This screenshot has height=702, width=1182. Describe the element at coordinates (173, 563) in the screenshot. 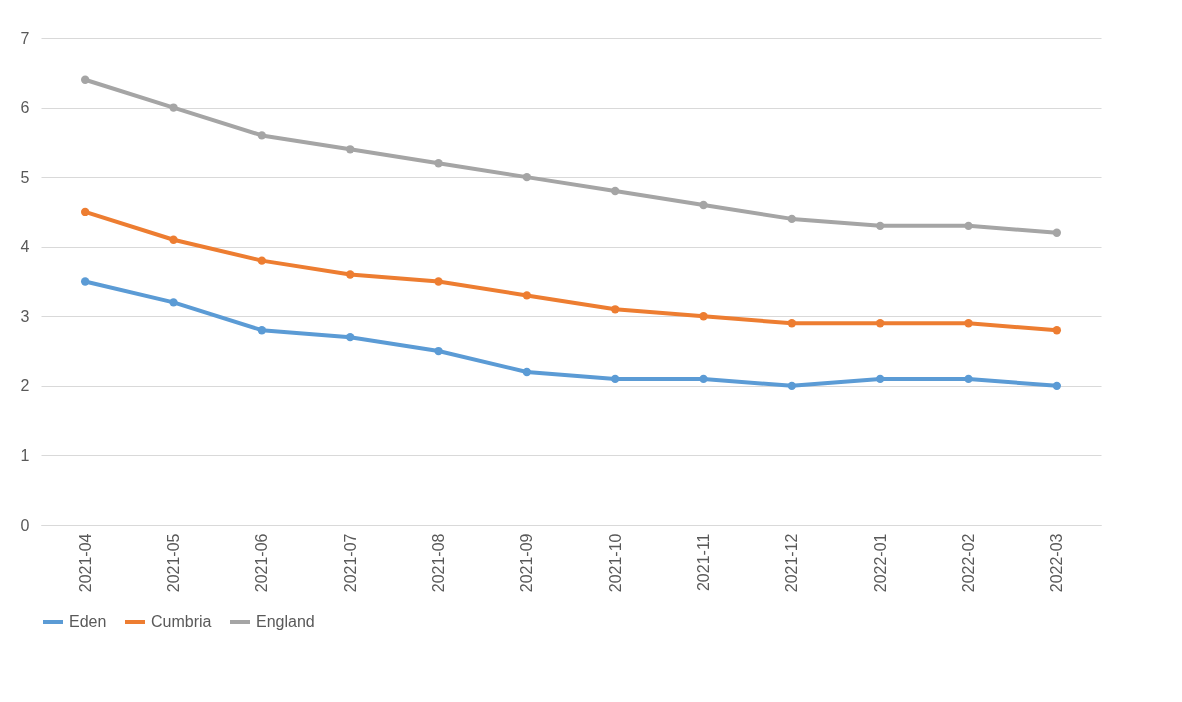

I see `x-tick-label: 2021-05` at that location.